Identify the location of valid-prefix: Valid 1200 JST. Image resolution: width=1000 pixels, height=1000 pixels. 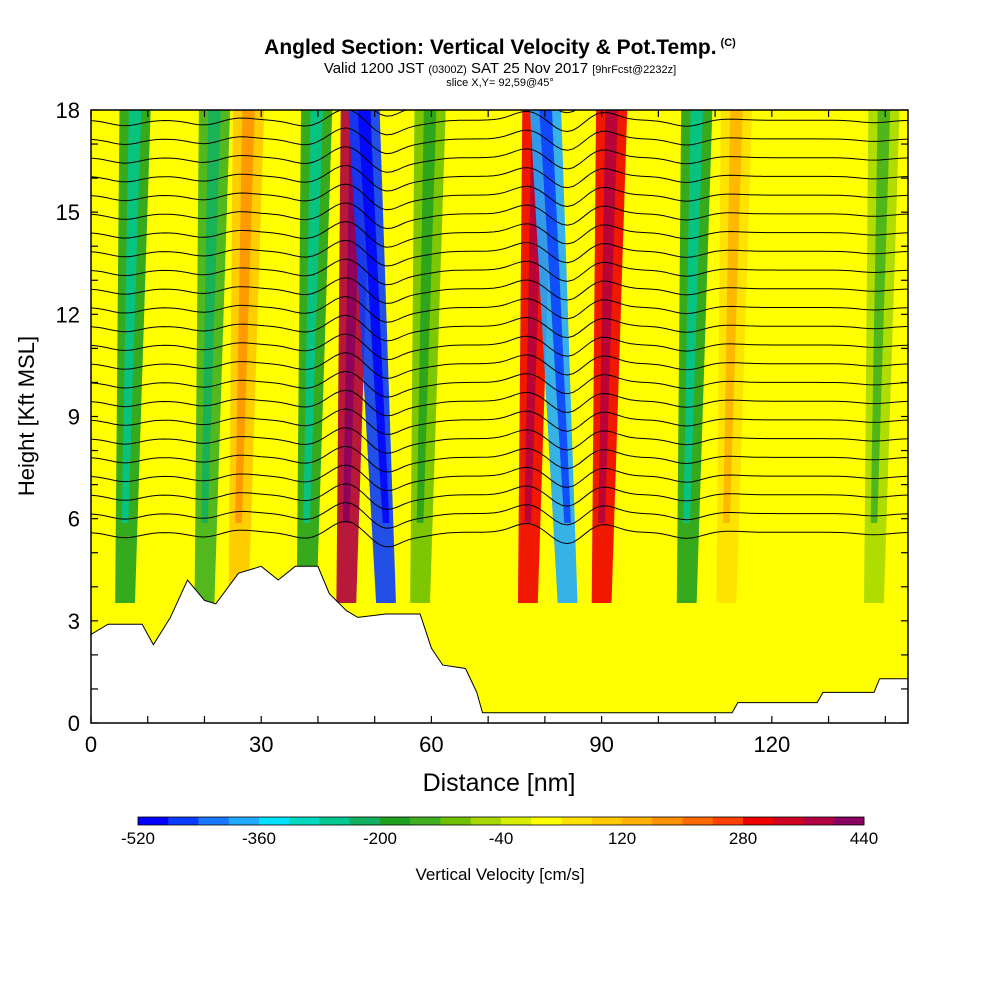
(374, 68).